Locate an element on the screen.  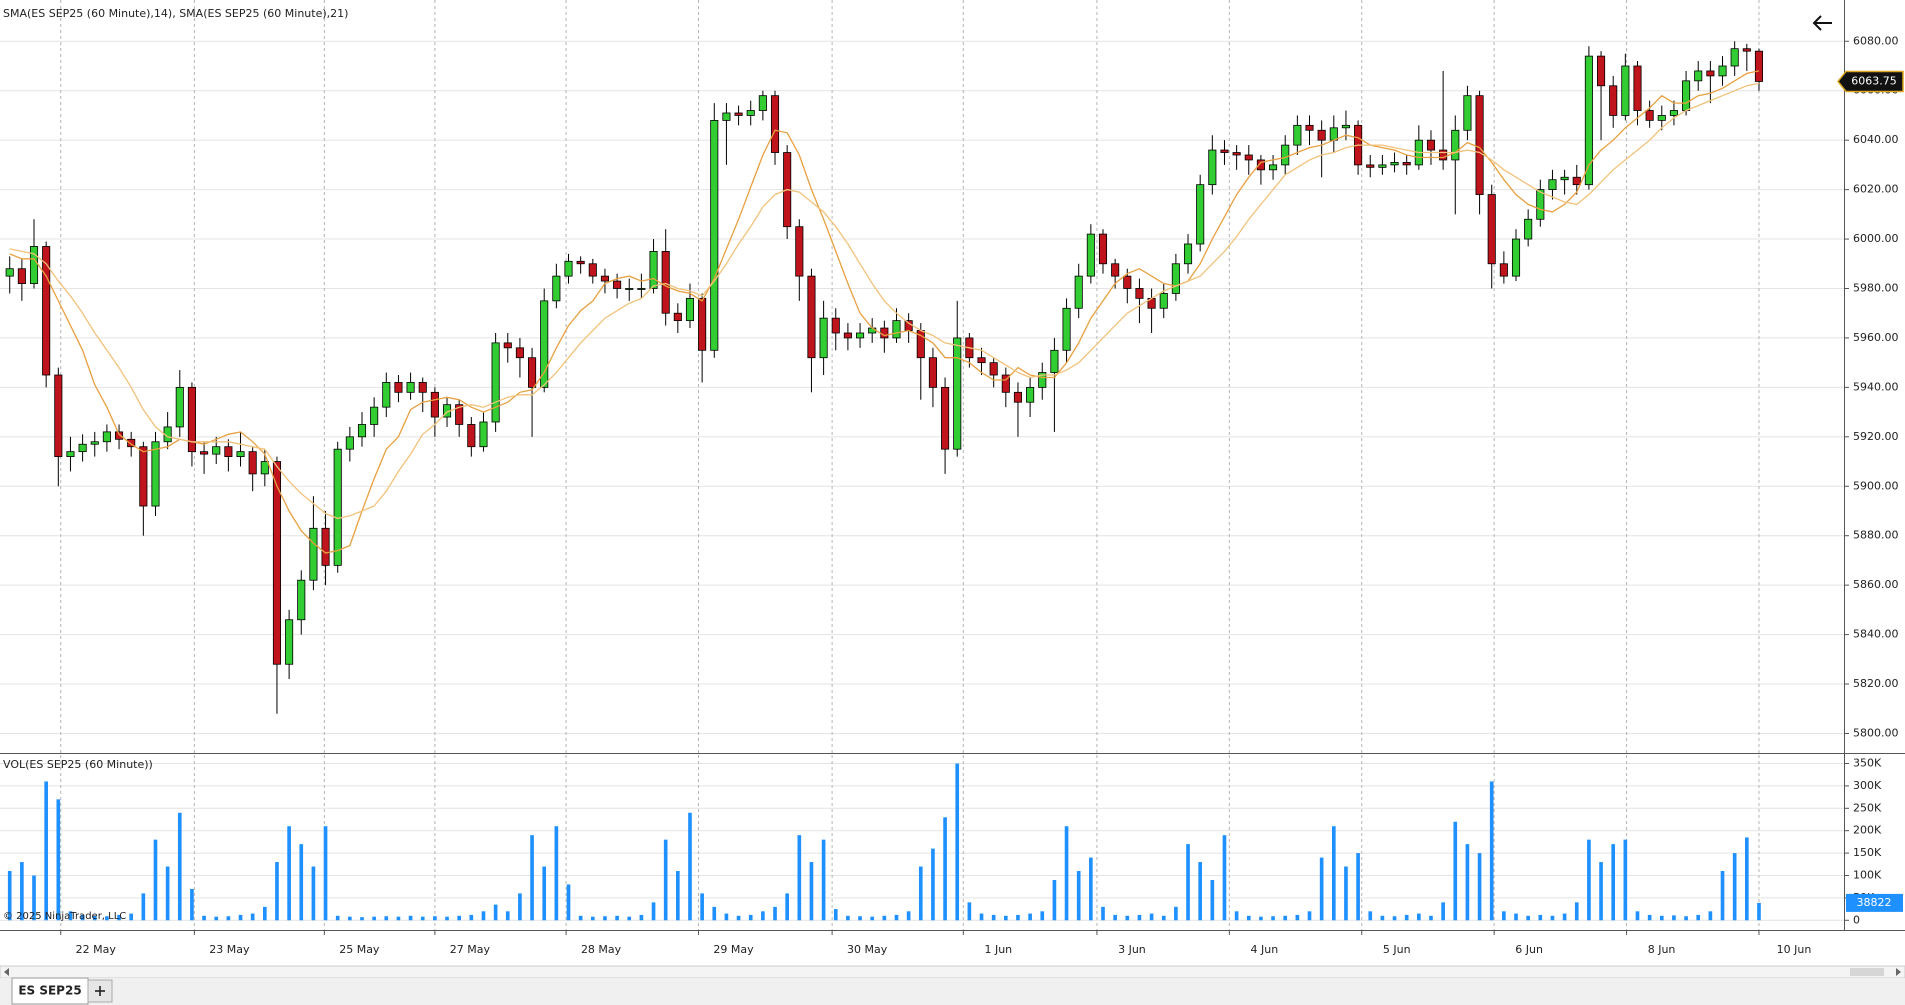
copyright: © 2025 NinjaTrader, LLC is located at coordinates (64, 916).